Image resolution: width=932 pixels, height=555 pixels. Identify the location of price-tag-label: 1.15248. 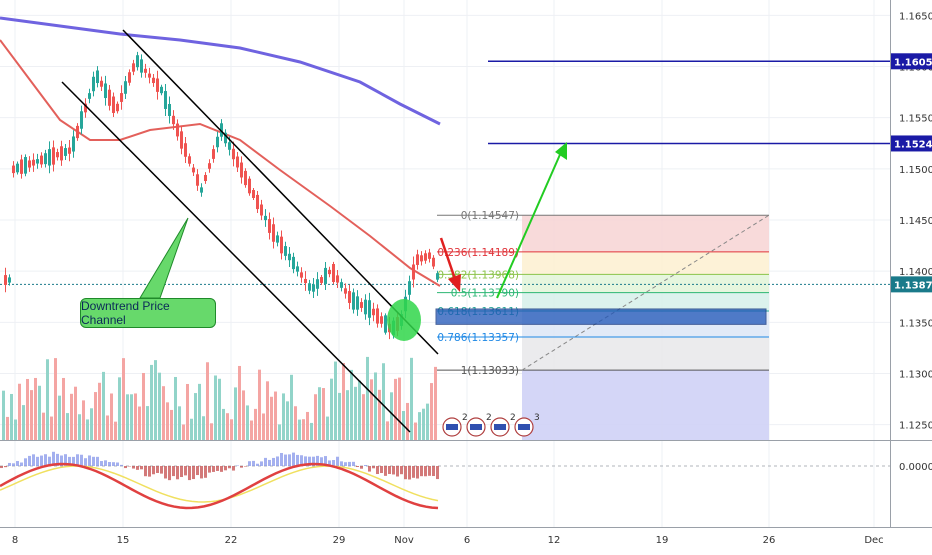
(913, 144).